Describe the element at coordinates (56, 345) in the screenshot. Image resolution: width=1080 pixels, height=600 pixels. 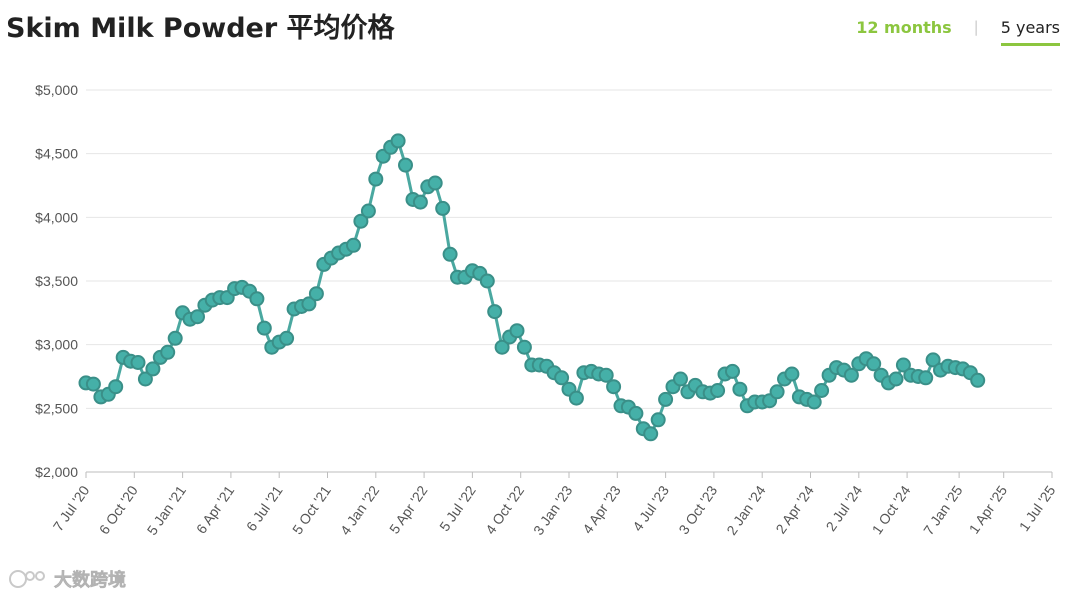
I see `y-tick-label: $3,000` at that location.